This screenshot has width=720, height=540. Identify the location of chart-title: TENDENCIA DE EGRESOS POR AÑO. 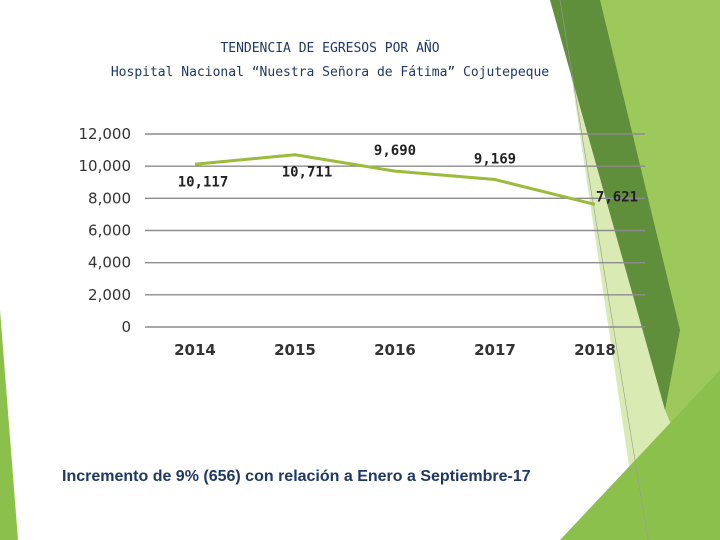
(330, 48).